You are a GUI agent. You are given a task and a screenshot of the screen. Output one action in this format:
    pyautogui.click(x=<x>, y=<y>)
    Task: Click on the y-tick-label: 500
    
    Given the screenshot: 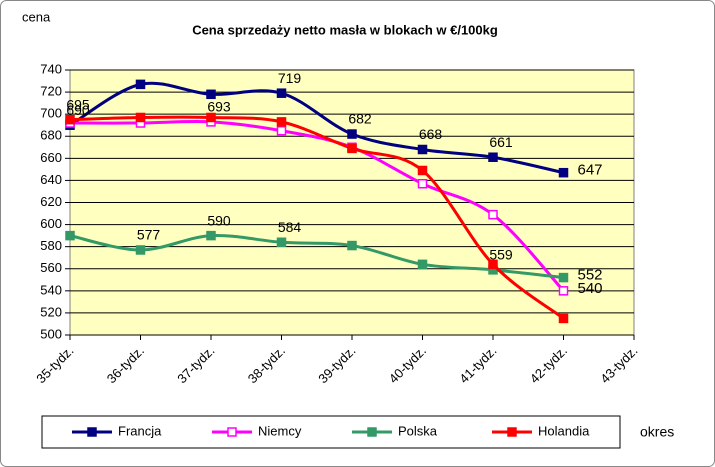 What is the action you would take?
    pyautogui.click(x=51, y=333)
    